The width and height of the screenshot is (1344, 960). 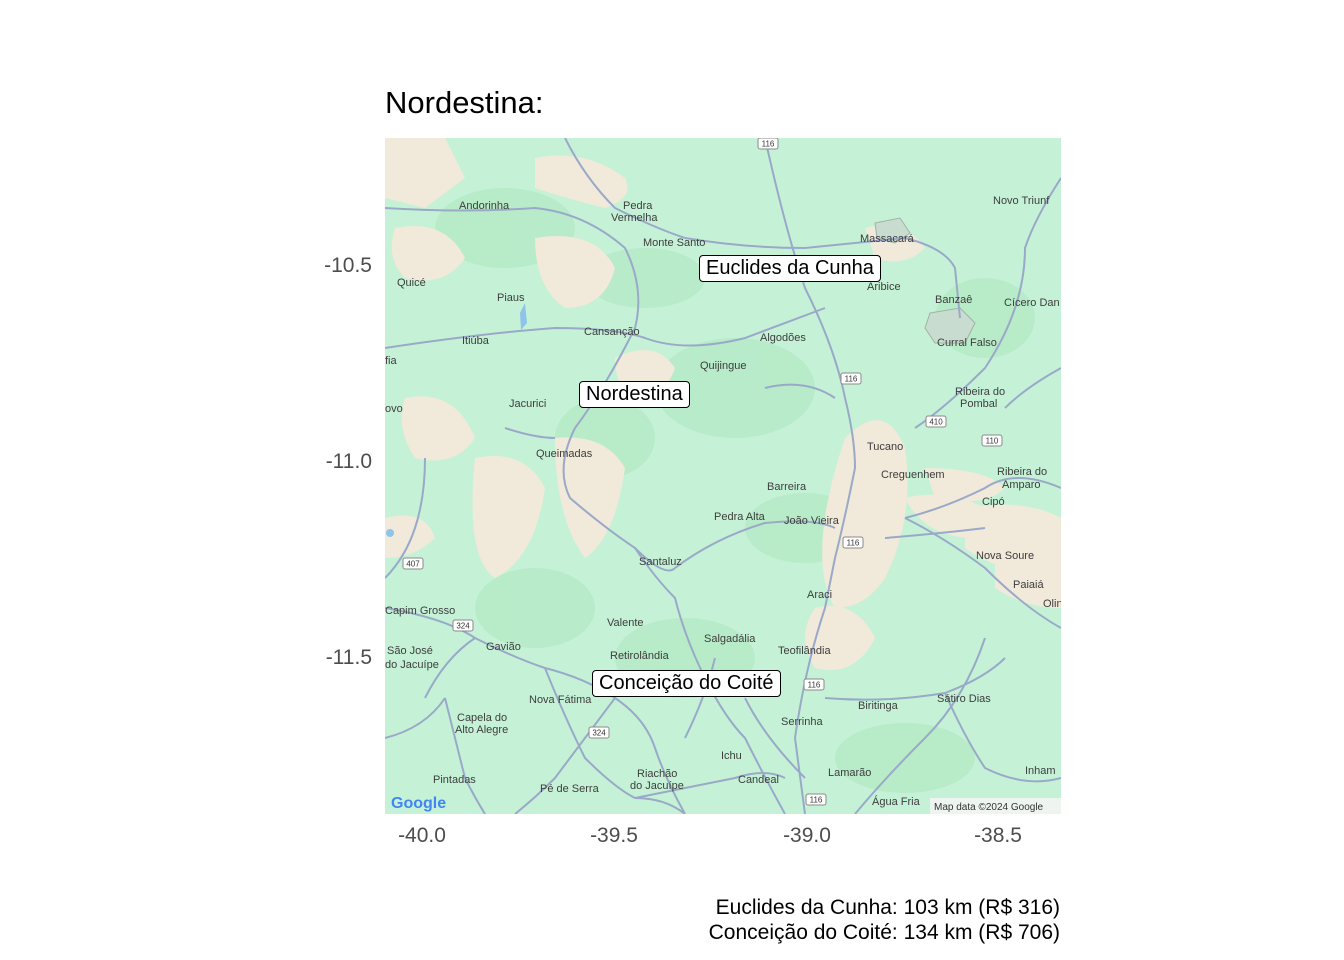 I want to click on town-name: Pedra, so click(x=638, y=206).